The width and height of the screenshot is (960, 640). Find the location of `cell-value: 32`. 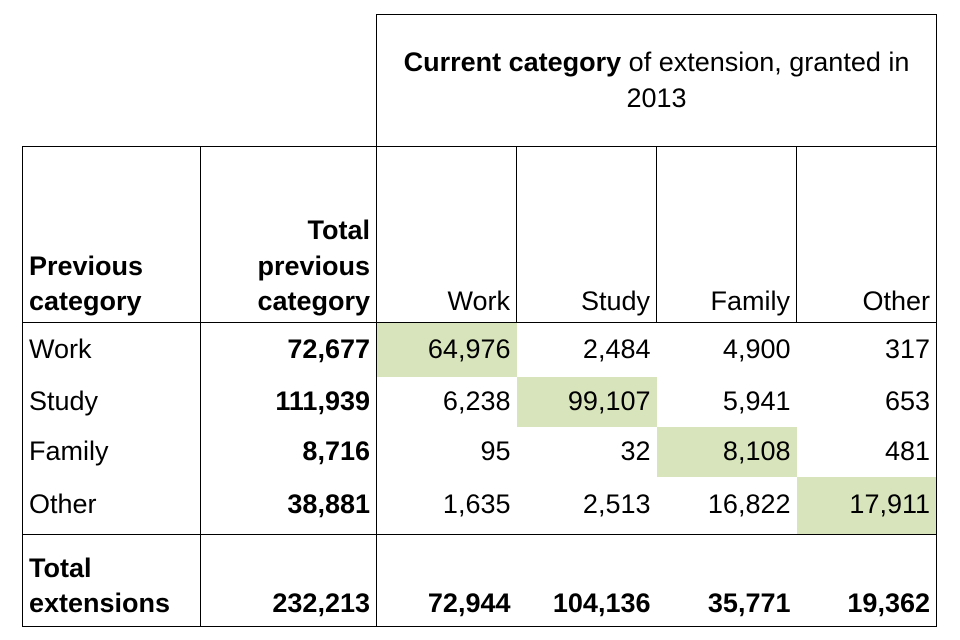

cell-value: 32 is located at coordinates (635, 450).